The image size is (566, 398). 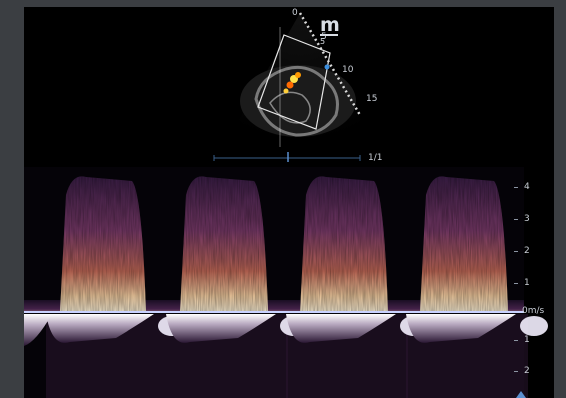 What do you see at coordinates (372, 99) in the screenshot?
I see `depth-label-15: 15` at bounding box center [372, 99].